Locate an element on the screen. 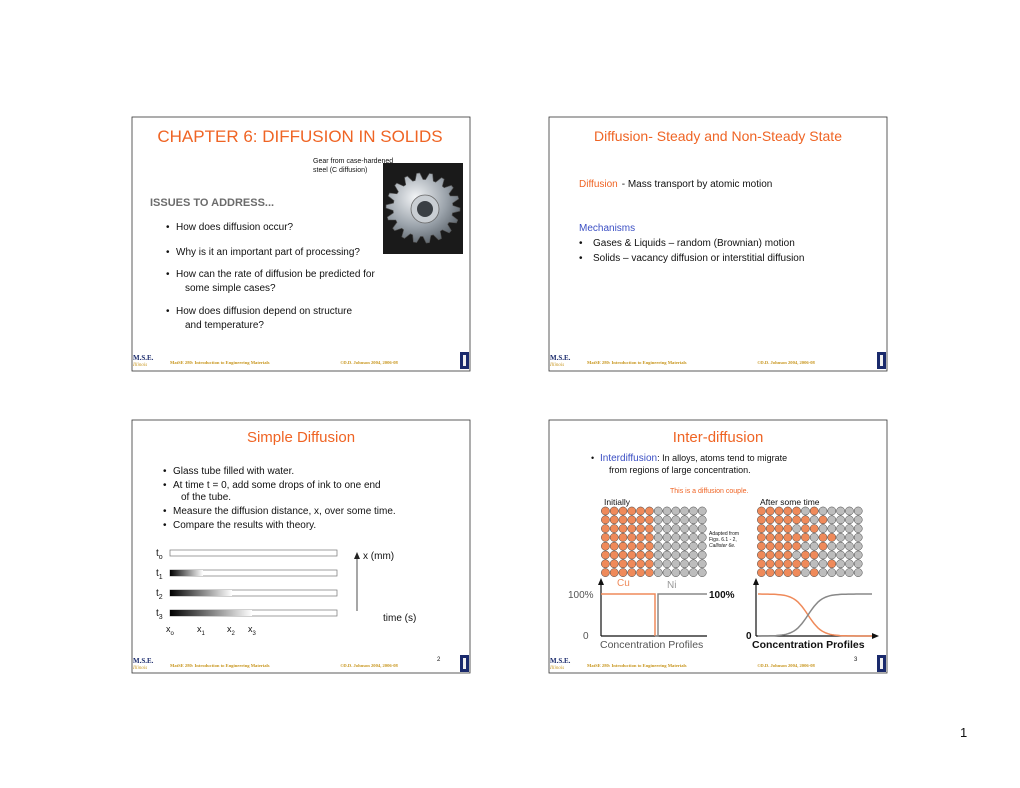  gear-image is located at coordinates (423, 208).